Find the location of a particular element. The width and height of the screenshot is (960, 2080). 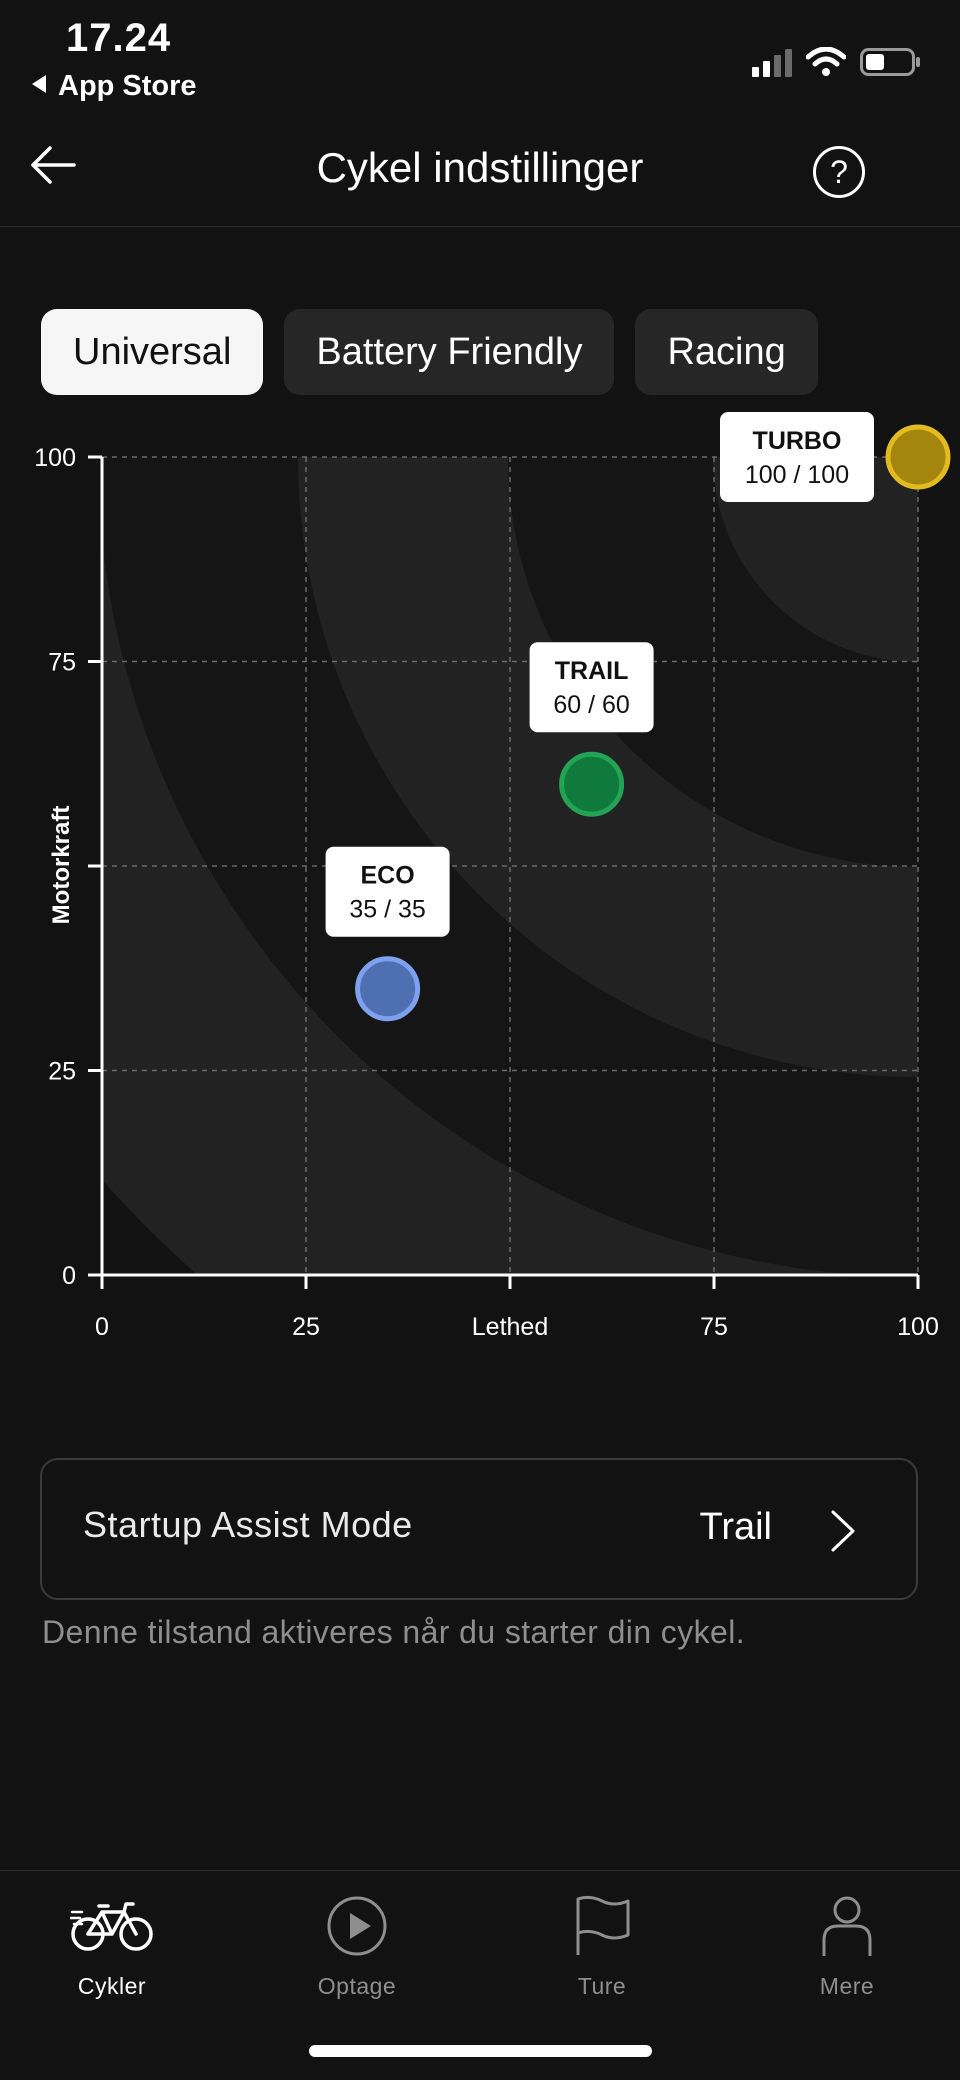

person-icon is located at coordinates (847, 1926).